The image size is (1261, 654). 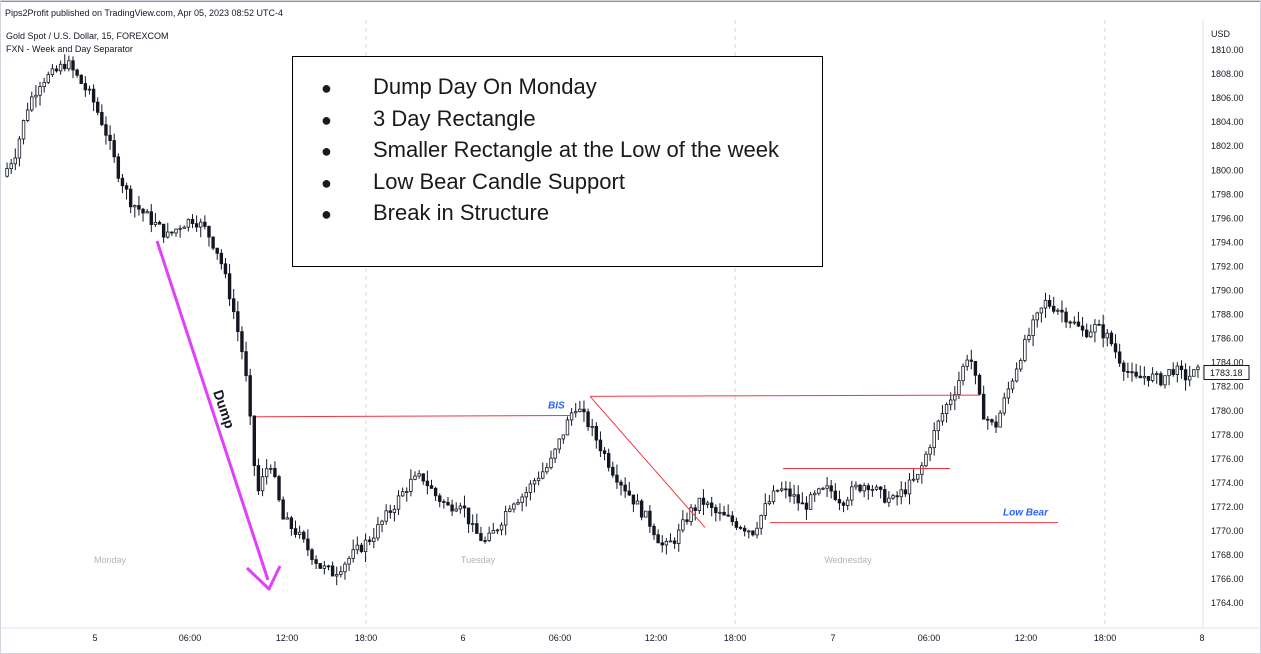 What do you see at coordinates (1227, 555) in the screenshot?
I see `price-tick-label: 1768.00` at bounding box center [1227, 555].